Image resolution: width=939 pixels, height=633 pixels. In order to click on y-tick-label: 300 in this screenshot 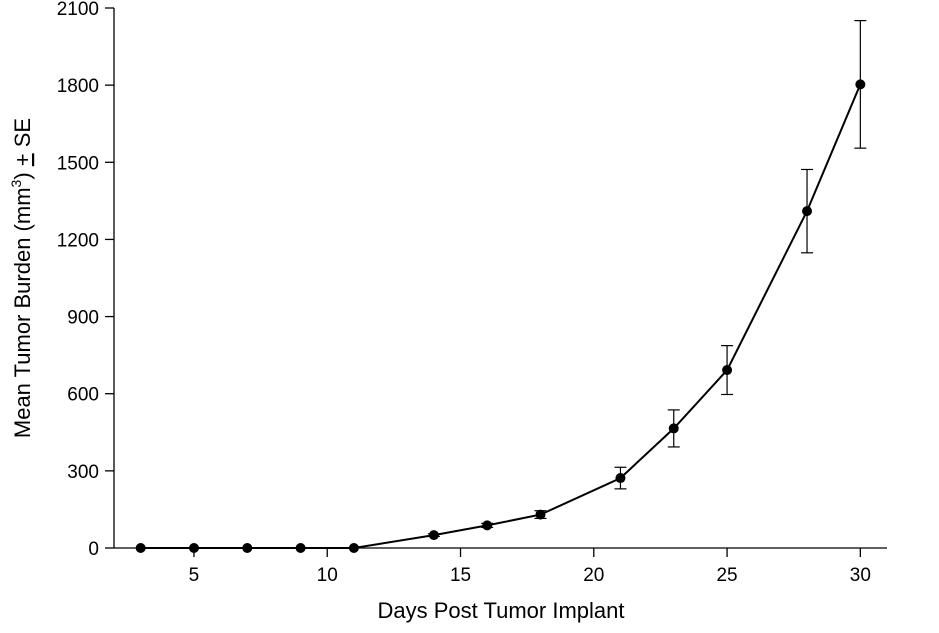, I will do `click(83, 472)`.